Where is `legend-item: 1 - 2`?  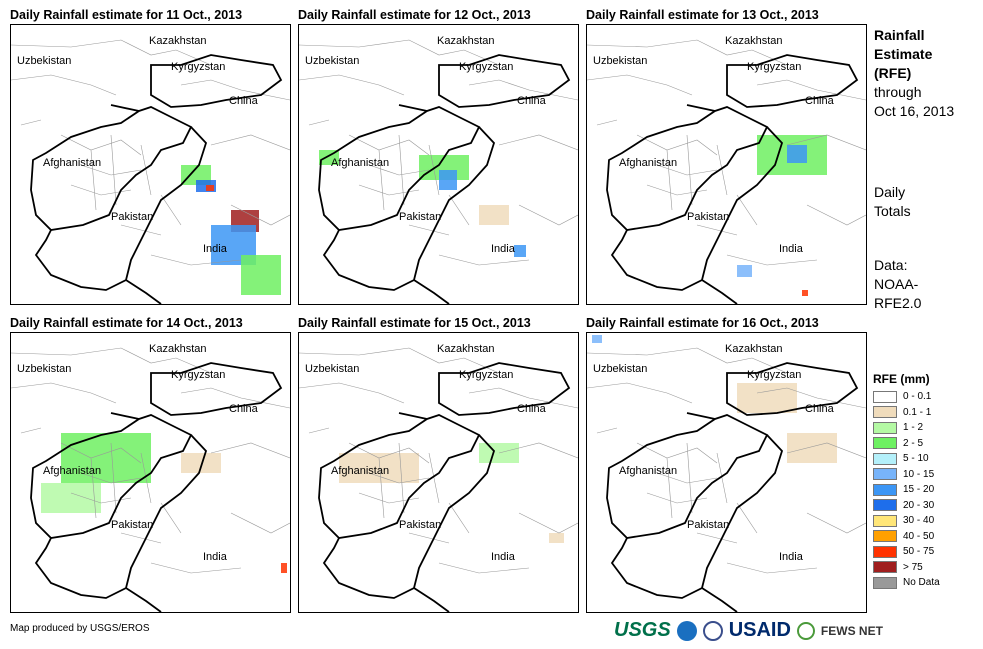 legend-item: 1 - 2 is located at coordinates (906, 428).